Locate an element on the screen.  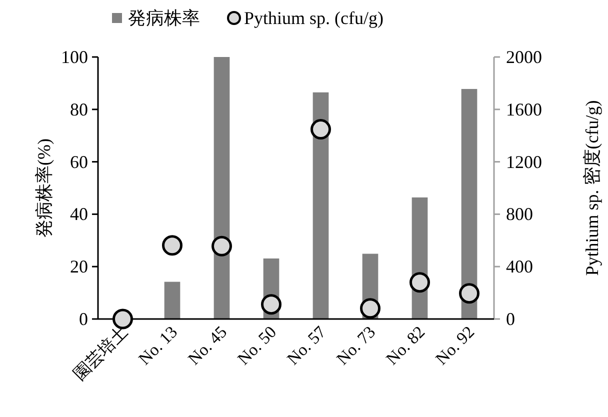
y2-axis-title: Pythium sp. 密度(cfu/g) is located at coordinates (592, 188).